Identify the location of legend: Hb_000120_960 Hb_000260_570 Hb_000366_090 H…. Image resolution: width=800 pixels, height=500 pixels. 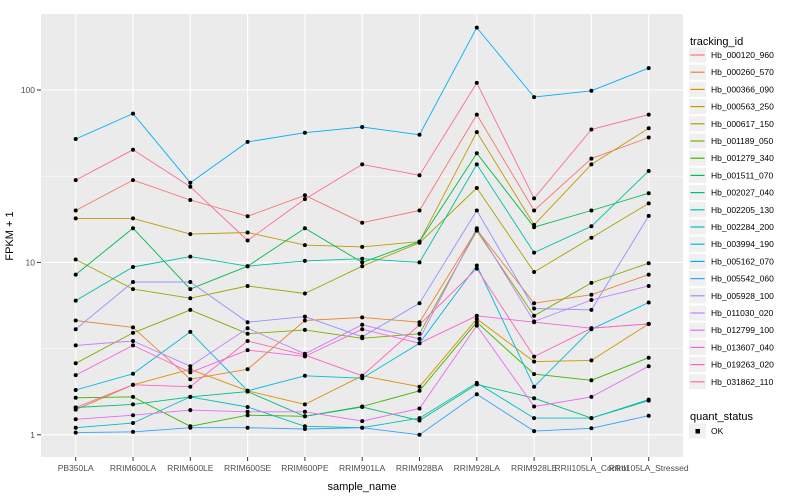
(731, 243).